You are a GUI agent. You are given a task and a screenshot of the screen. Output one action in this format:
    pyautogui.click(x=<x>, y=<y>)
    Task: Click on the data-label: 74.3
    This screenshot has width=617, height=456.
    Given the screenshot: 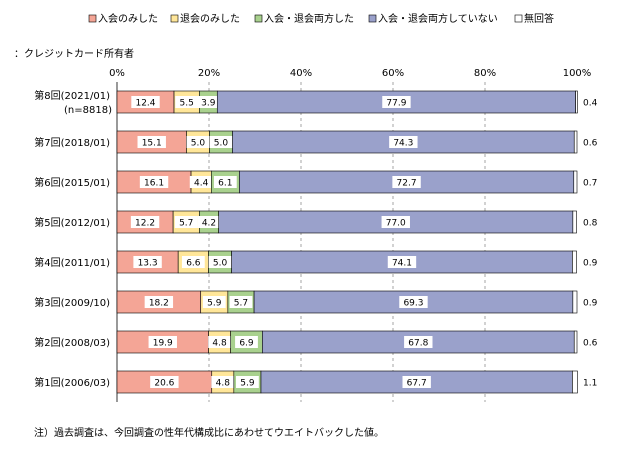 What is the action you would take?
    pyautogui.click(x=403, y=144)
    